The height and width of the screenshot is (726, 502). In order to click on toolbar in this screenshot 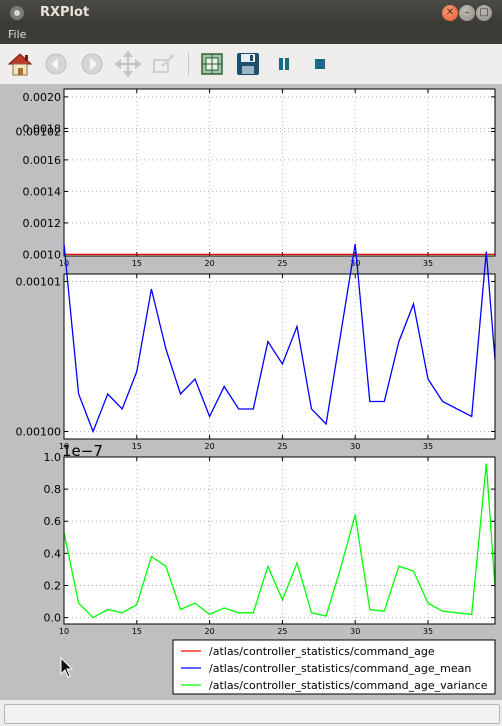, I will do `click(251, 64)`.